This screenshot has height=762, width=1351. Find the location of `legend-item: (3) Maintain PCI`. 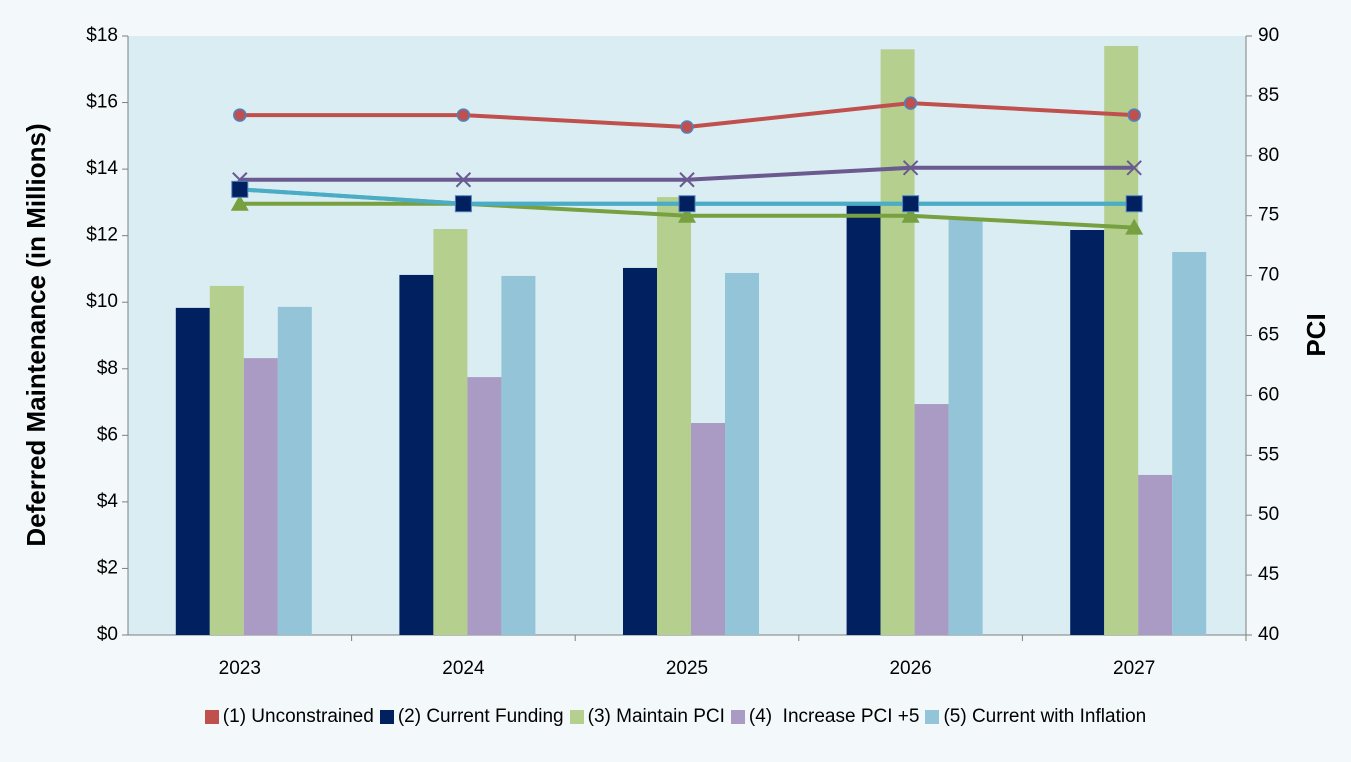

legend-item: (3) Maintain PCI is located at coordinates (647, 717).